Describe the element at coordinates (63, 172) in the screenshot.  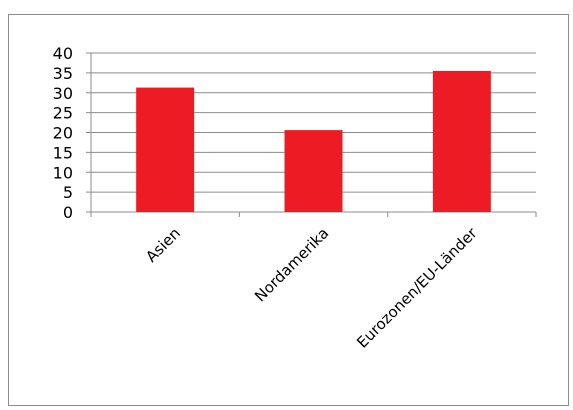
I see `y-tick-label: 10` at that location.